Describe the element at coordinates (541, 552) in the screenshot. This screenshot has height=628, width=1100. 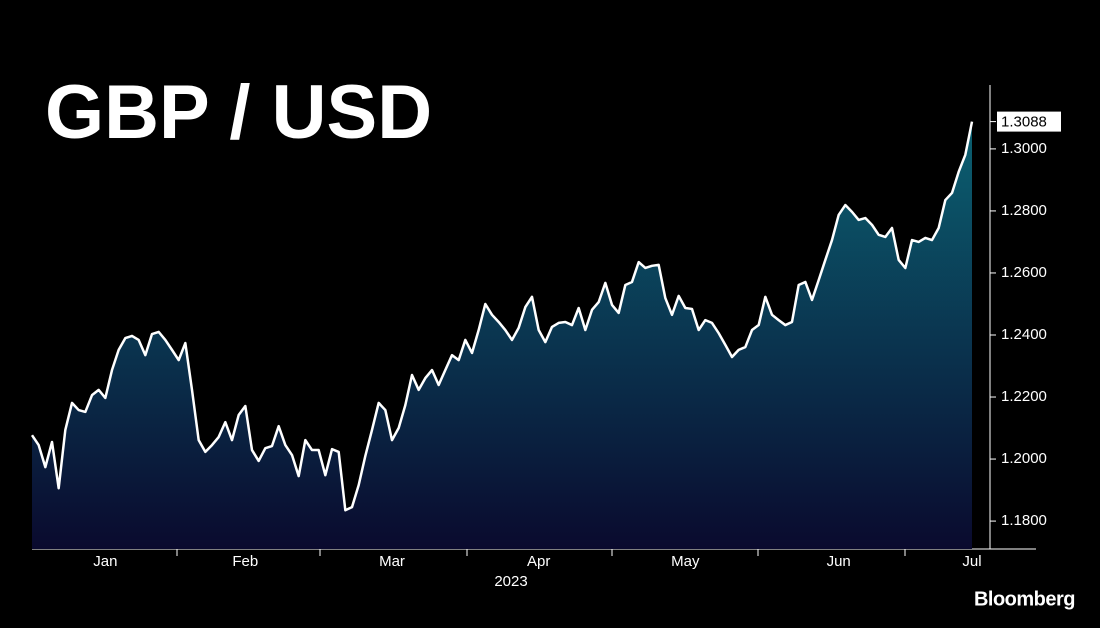
I see `month-boundaries` at that location.